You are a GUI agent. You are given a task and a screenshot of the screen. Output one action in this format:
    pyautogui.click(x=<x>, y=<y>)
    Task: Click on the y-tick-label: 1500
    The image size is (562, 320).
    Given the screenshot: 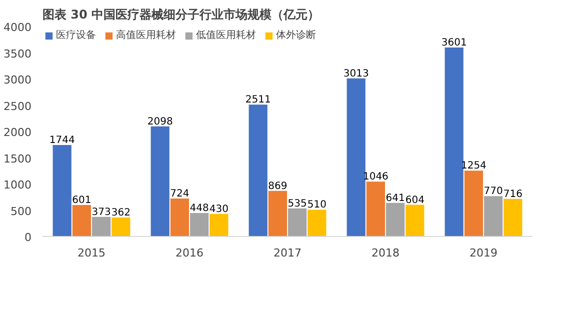 What is the action you would take?
    pyautogui.click(x=18, y=159)
    